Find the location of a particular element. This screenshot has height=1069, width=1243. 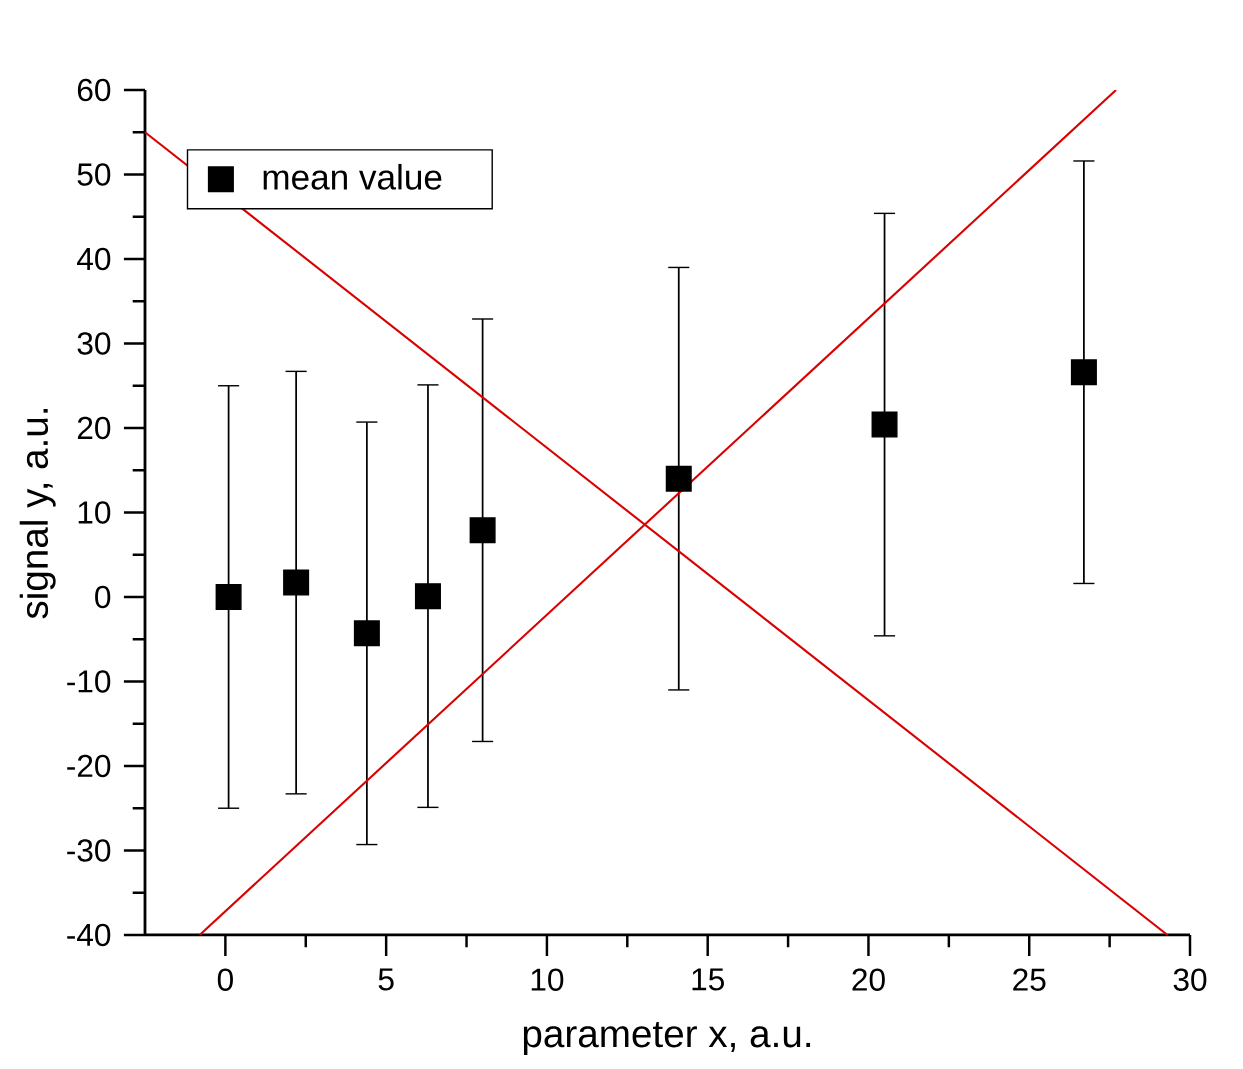

y-tick-label: -30 is located at coordinates (89, 850).